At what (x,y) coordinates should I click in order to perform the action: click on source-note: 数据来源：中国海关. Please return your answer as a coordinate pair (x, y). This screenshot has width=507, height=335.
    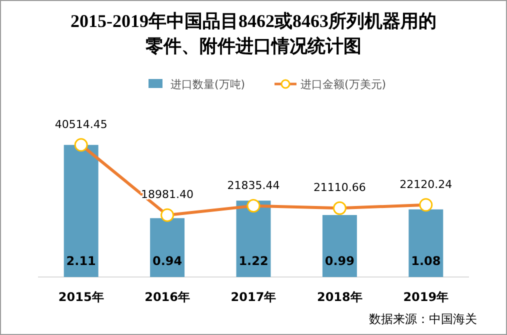
    Looking at the image, I should click on (423, 319).